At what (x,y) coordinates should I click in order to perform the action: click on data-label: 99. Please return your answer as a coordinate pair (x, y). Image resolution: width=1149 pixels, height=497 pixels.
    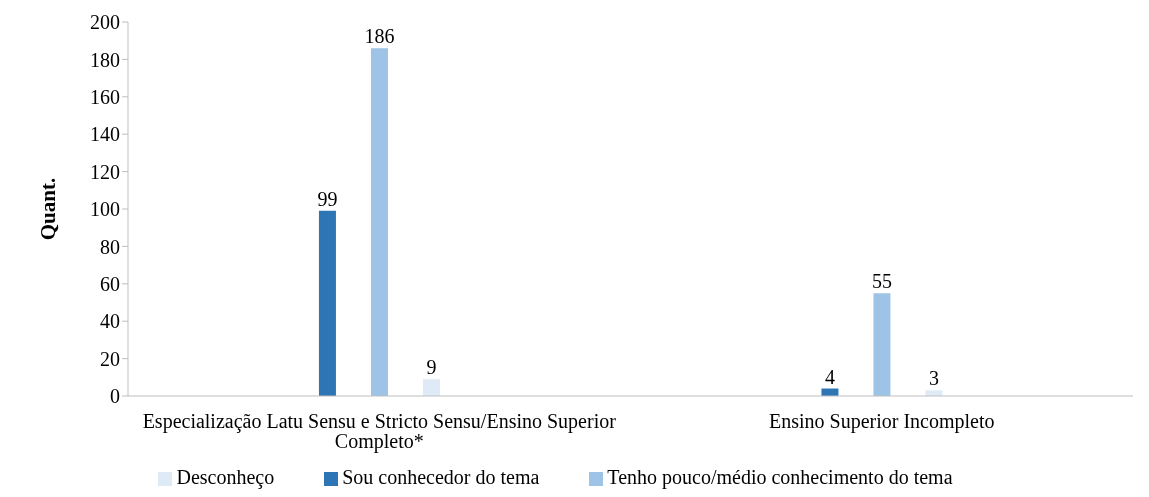
    Looking at the image, I should click on (327, 198).